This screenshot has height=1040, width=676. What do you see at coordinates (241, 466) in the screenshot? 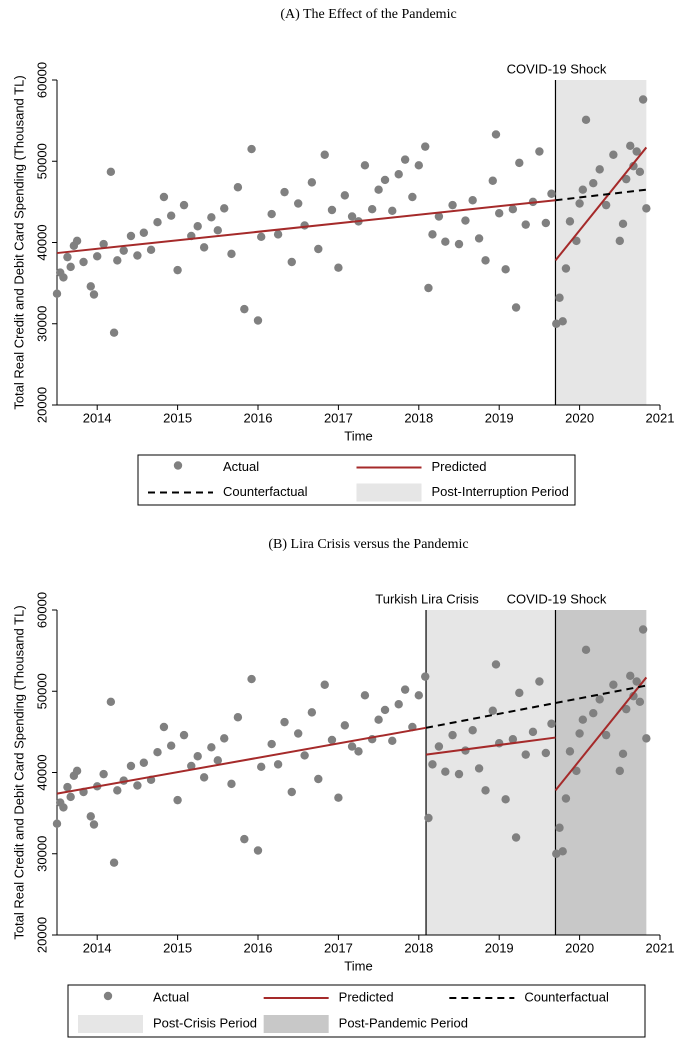
I see `legend-label: Actual` at bounding box center [241, 466].